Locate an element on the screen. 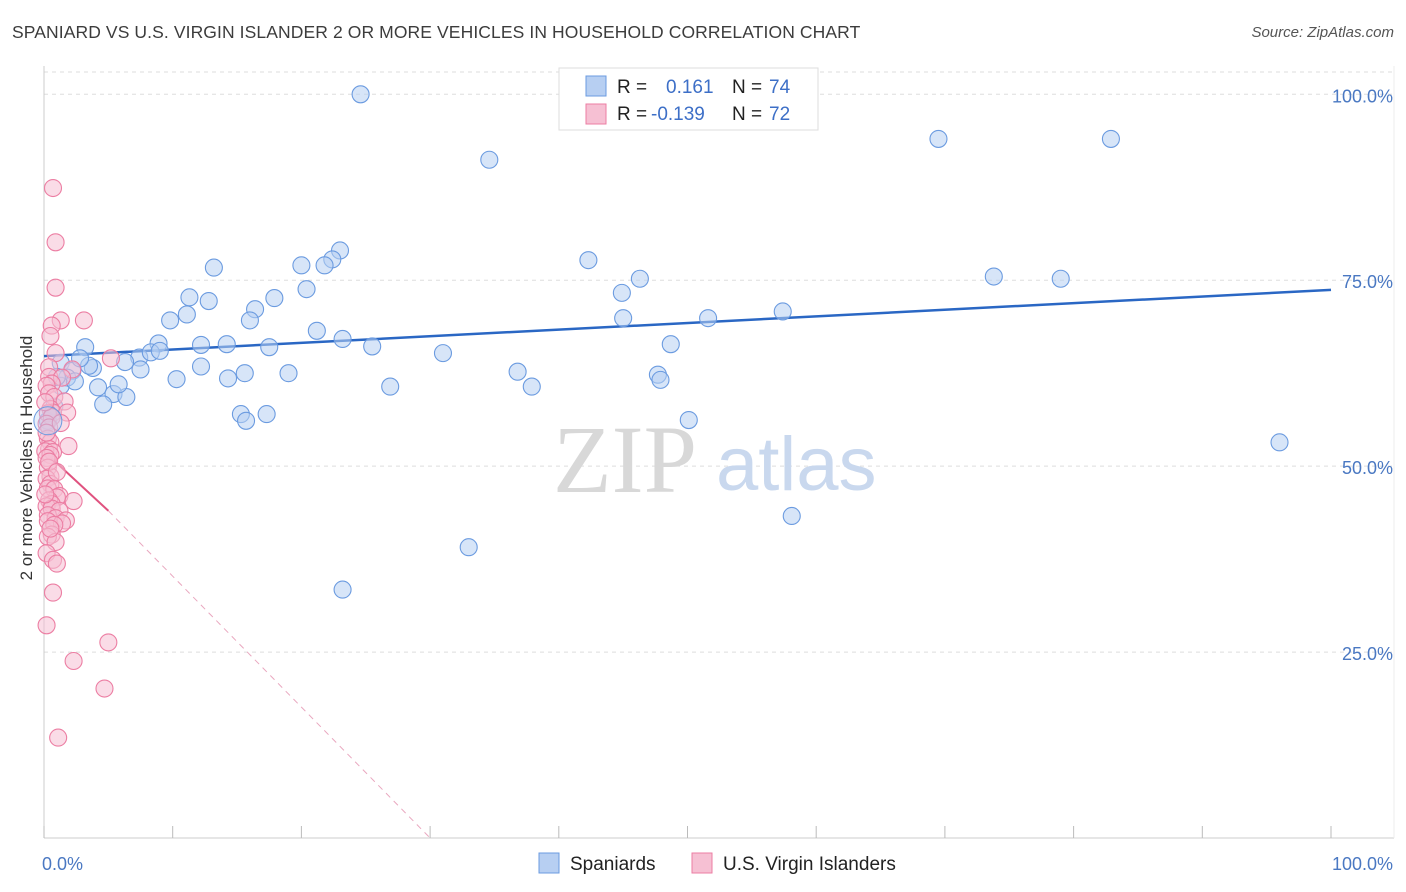 The image size is (1406, 892). legend-n-value-2: 72 is located at coordinates (779, 114).